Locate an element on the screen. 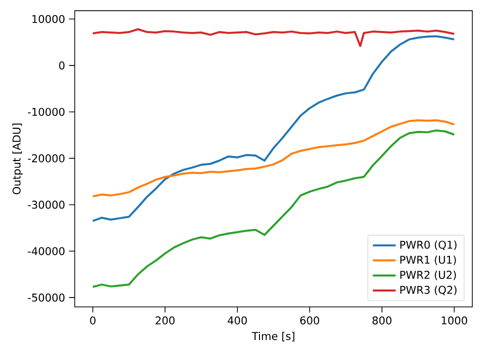  legend-label: PWR2 (U2) is located at coordinates (428, 275).